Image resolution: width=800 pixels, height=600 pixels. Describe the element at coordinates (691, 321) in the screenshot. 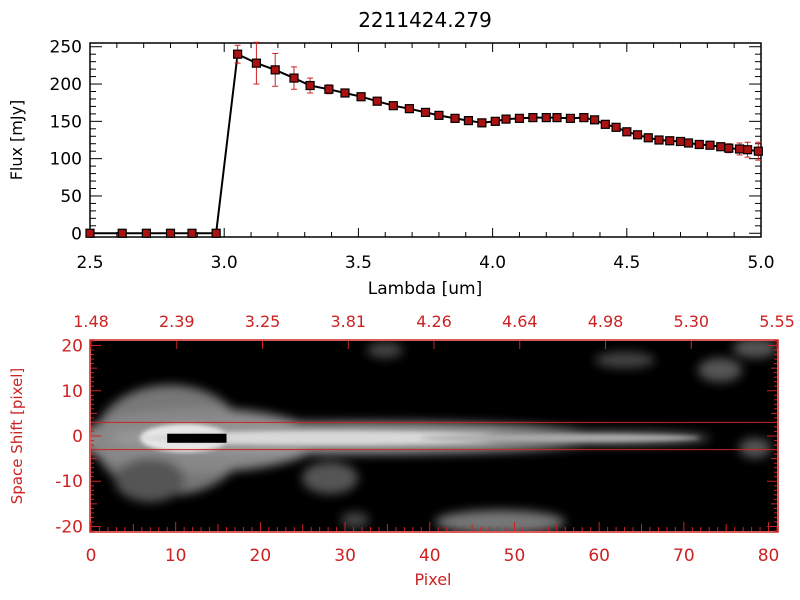

I see `wavelength-tick-label: 5.30` at that location.